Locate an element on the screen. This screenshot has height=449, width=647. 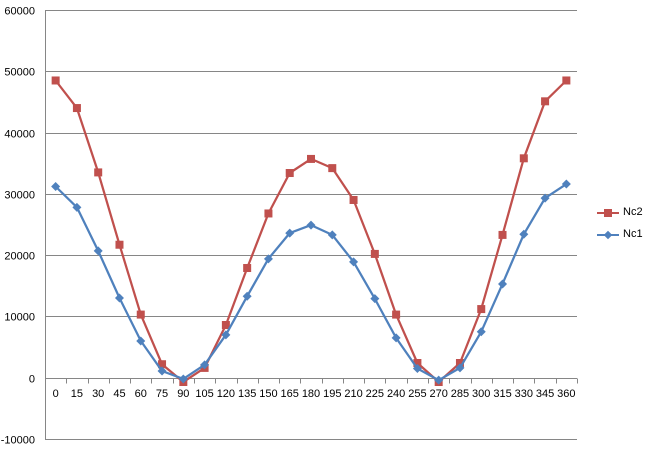
legend-square-marker-icon is located at coordinates (608, 213).